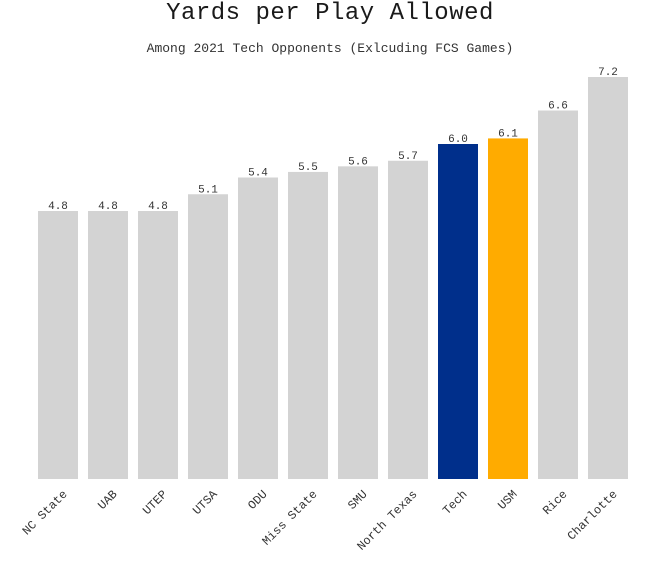  What do you see at coordinates (205, 502) in the screenshot?
I see `category-label-utsa: UTSA` at bounding box center [205, 502].